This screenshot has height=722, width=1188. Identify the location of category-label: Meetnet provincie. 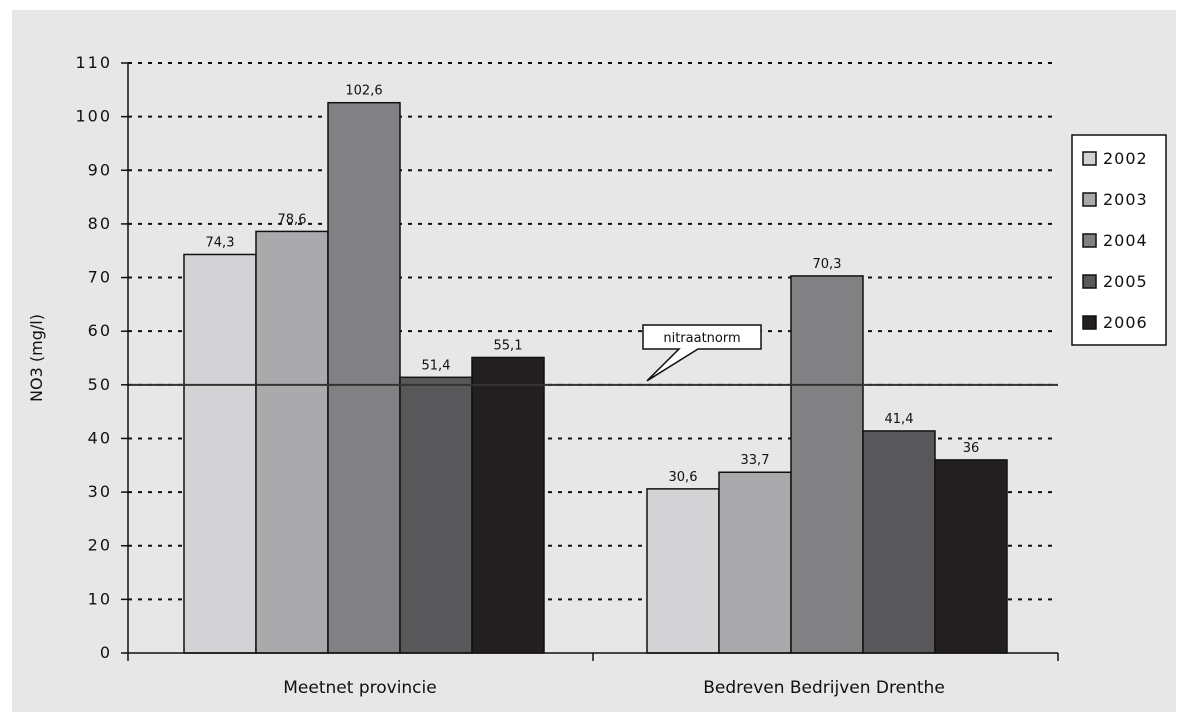
(359, 688).